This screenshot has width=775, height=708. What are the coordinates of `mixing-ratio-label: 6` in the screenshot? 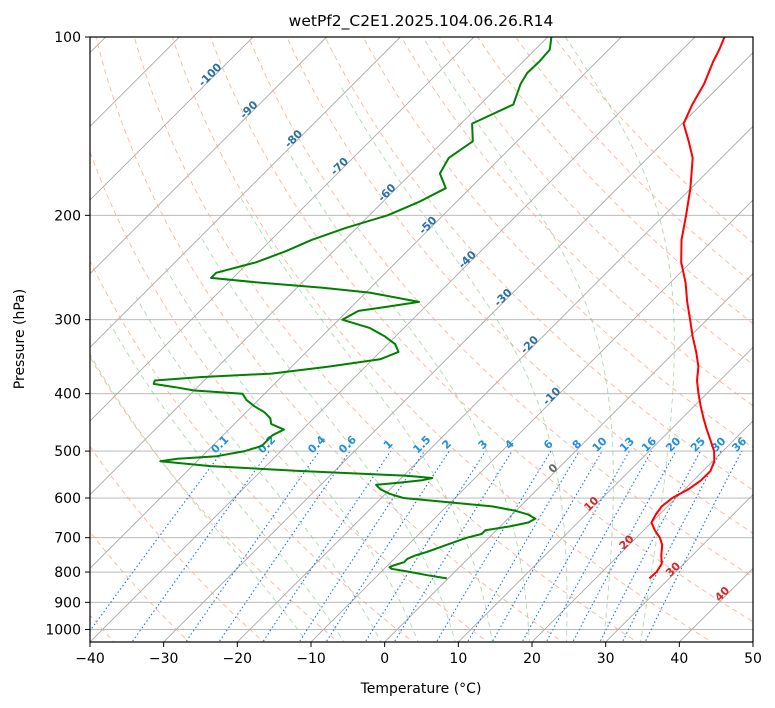 It's located at (548, 444).